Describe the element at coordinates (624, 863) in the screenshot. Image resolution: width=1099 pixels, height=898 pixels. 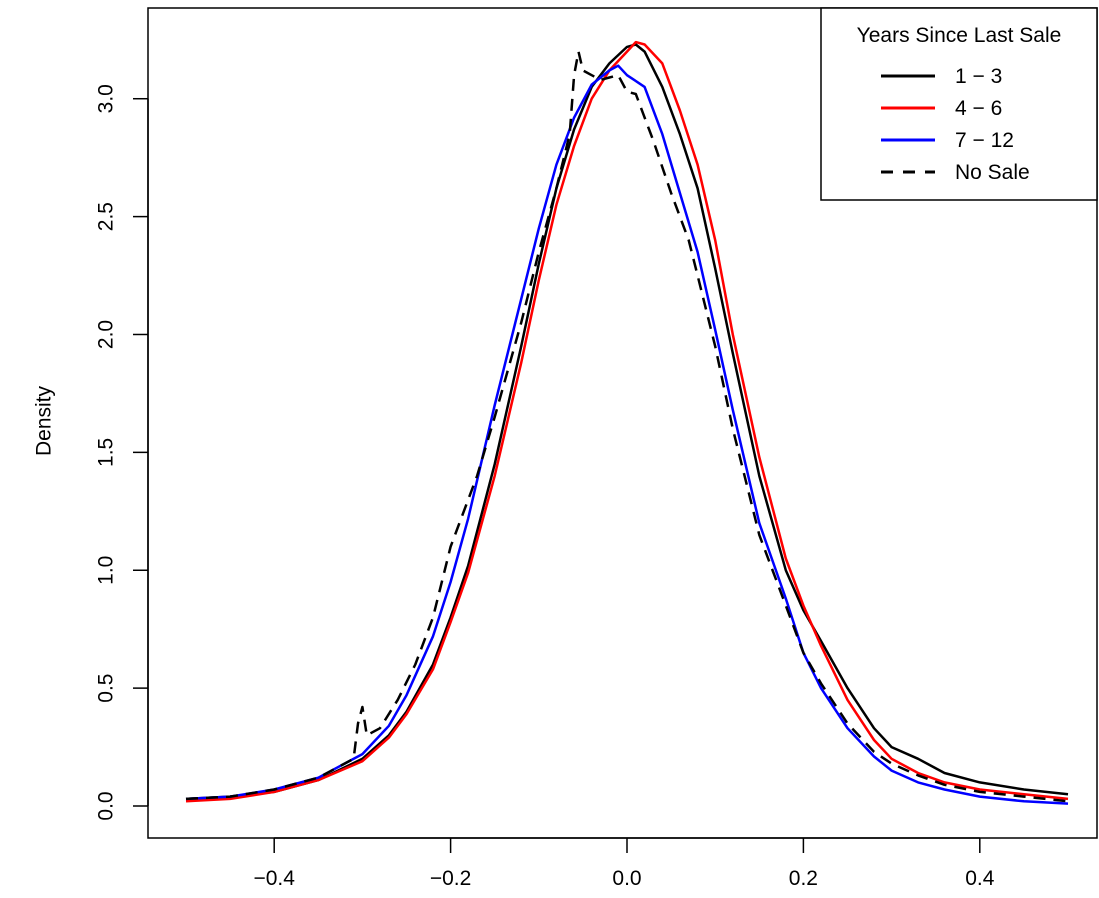
I see `x-axis: −0.4 −0.2 0.0 0.2 0.4` at that location.